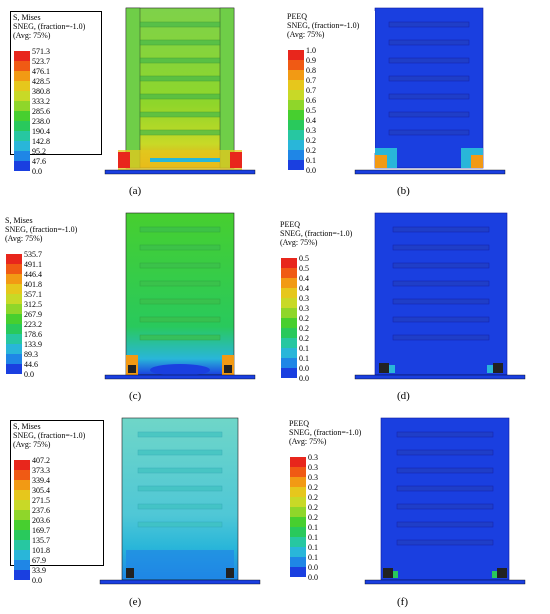 The image size is (550, 614). Describe the element at coordinates (41, 61) in the screenshot. I see `legend-value: 523.7` at that location.